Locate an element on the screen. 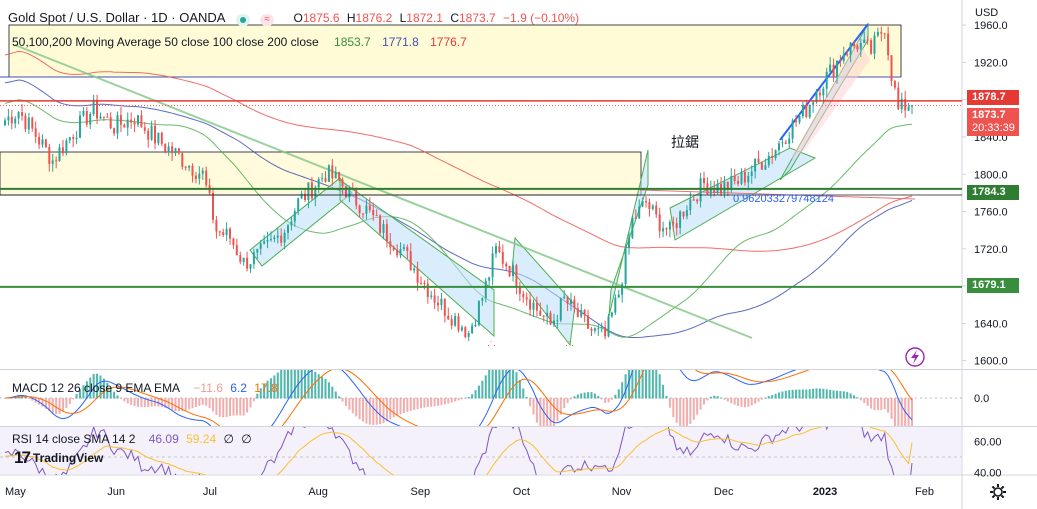 This screenshot has height=509, width=1037. time-tick-label: Oct is located at coordinates (521, 492).